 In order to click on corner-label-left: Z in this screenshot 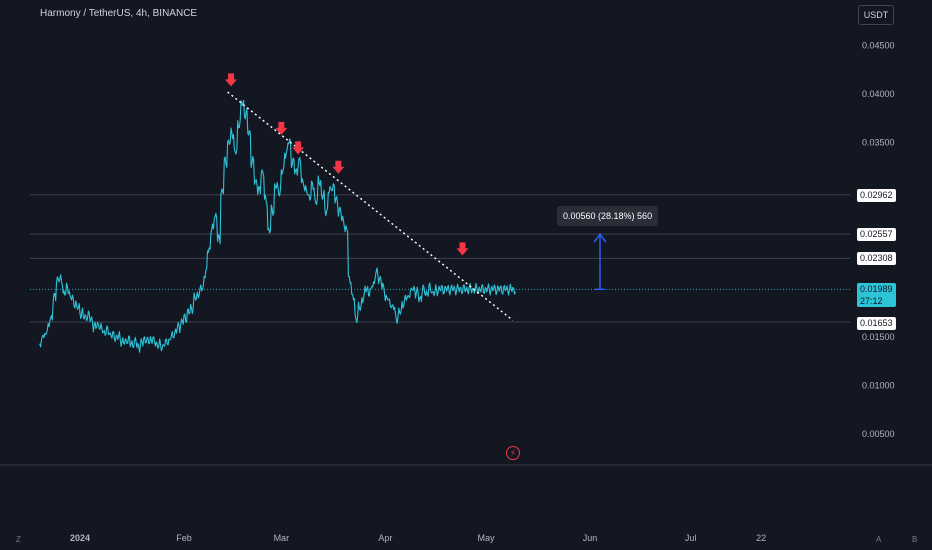, I will do `click(18, 539)`.